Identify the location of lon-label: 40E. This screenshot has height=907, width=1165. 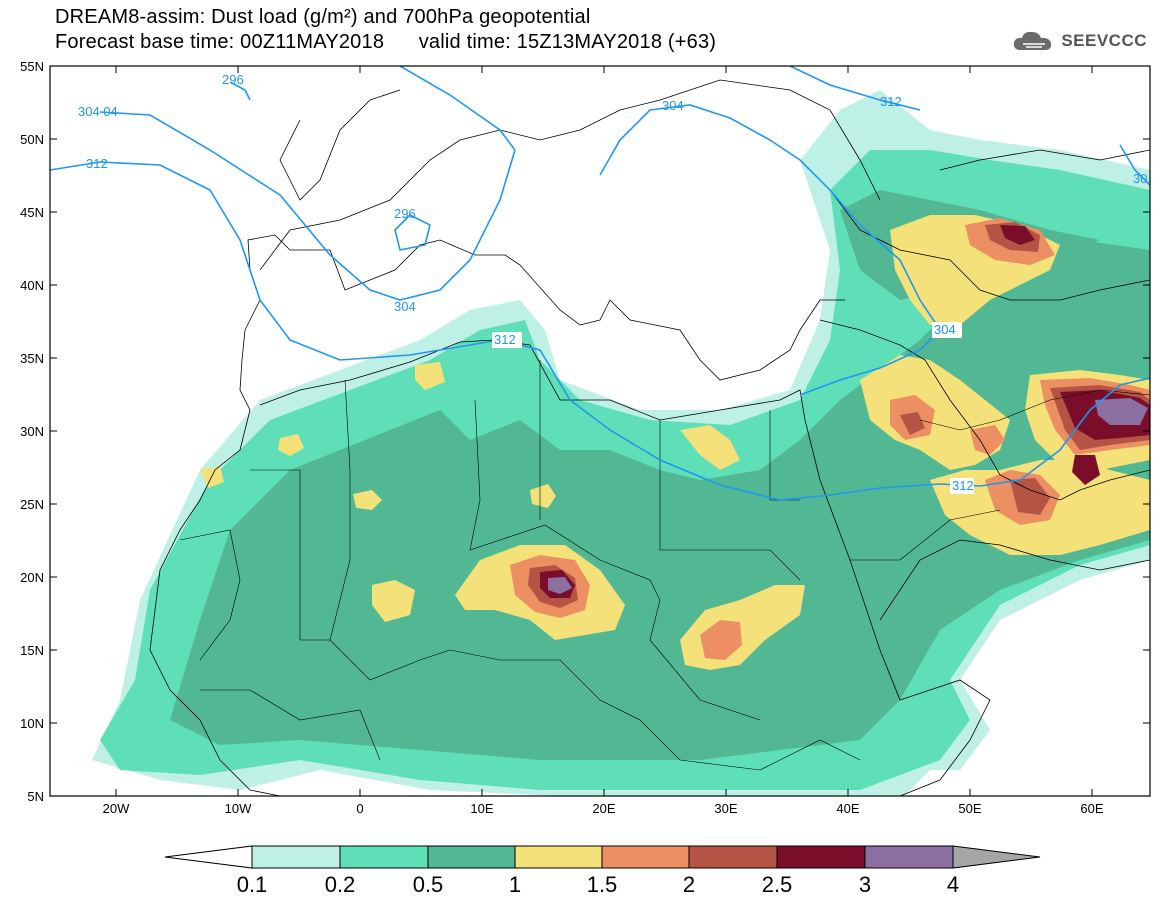
(847, 808).